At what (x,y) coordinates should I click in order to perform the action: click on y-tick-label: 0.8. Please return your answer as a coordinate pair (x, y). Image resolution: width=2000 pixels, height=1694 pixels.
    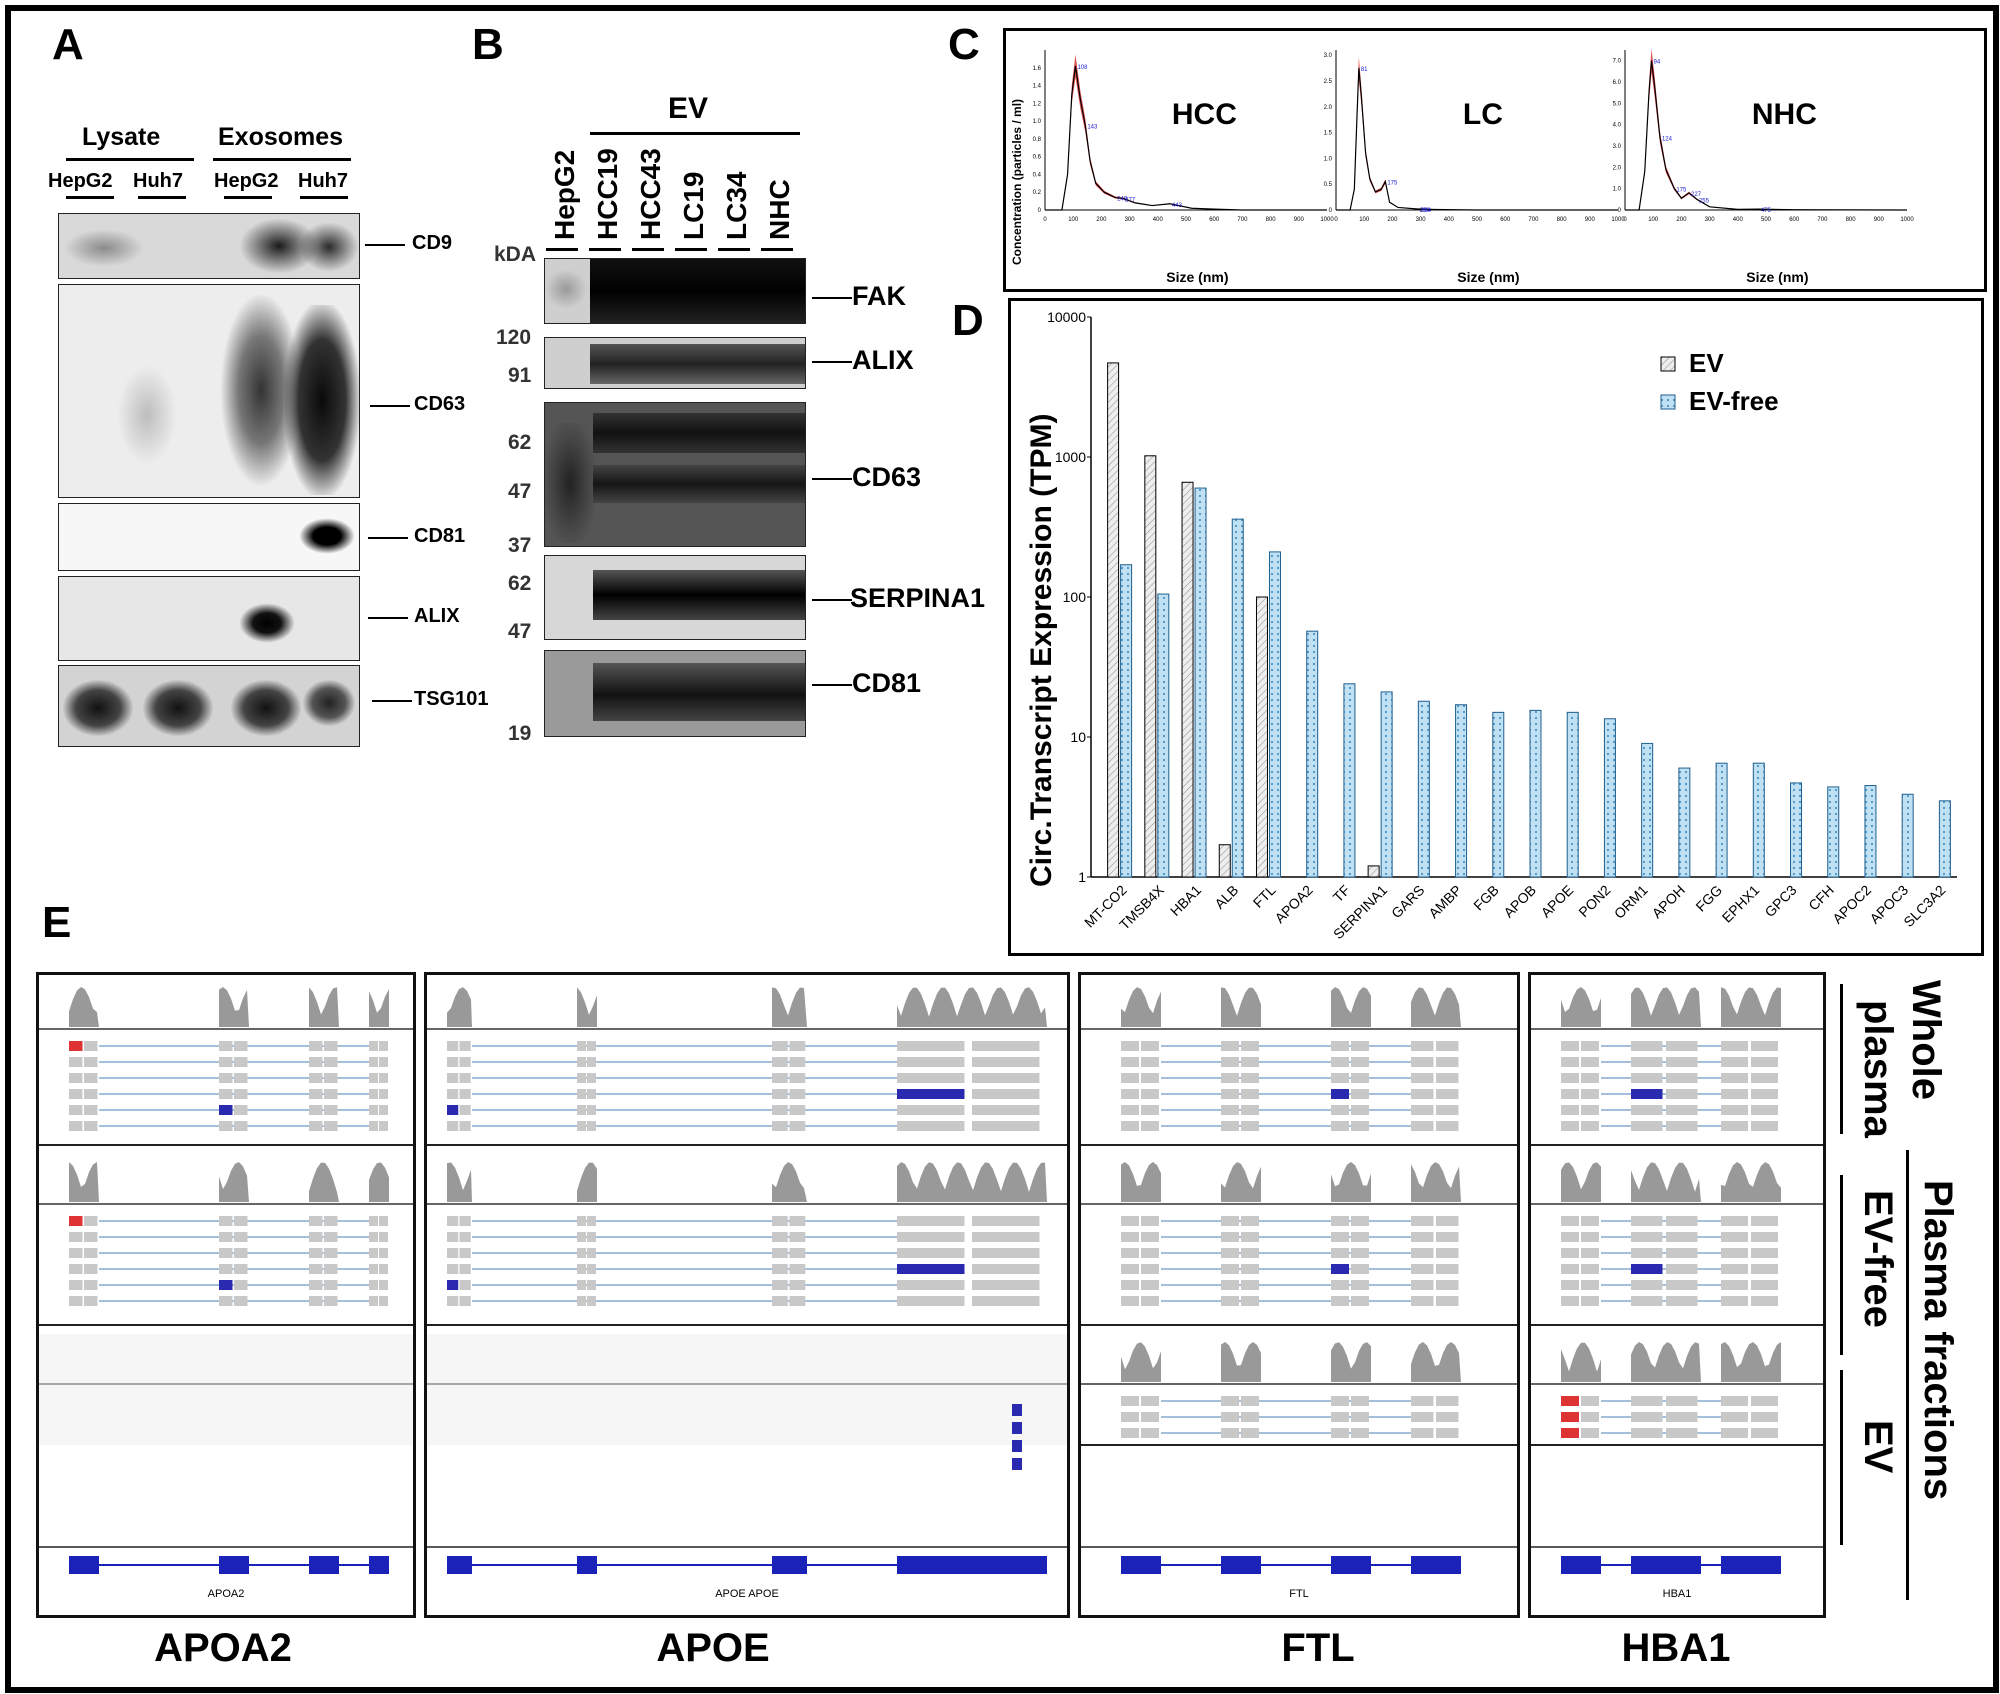
    Looking at the image, I should click on (1037, 140).